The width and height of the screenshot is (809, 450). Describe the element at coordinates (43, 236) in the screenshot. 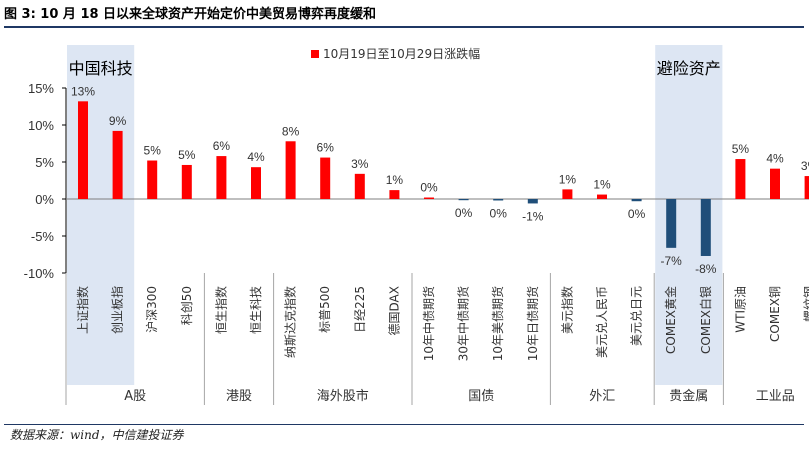

I see `y-tick-label-4: -5%` at that location.